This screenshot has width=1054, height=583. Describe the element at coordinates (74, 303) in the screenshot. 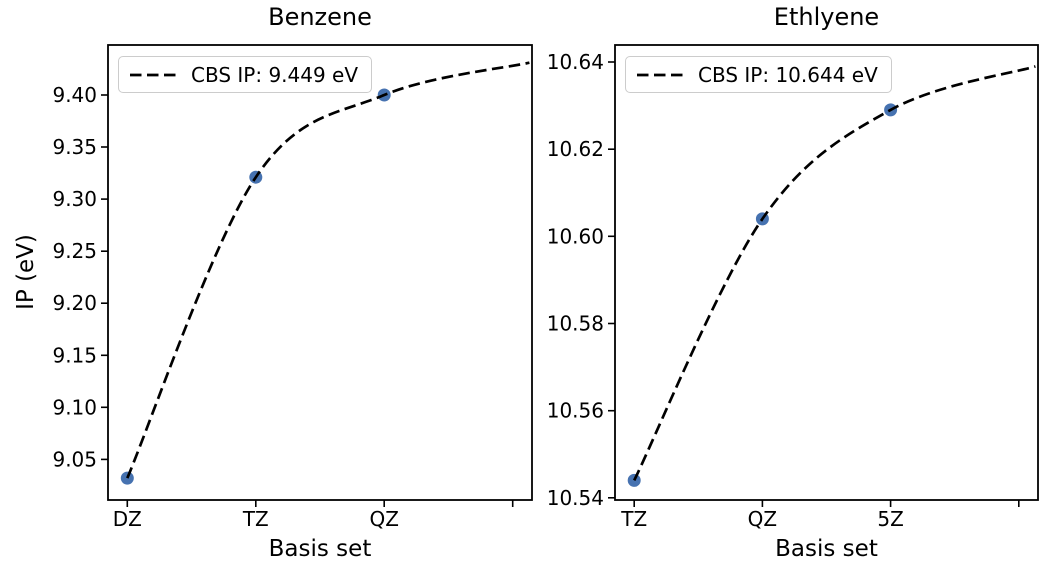

I see `y-tick-label: 9.20` at that location.